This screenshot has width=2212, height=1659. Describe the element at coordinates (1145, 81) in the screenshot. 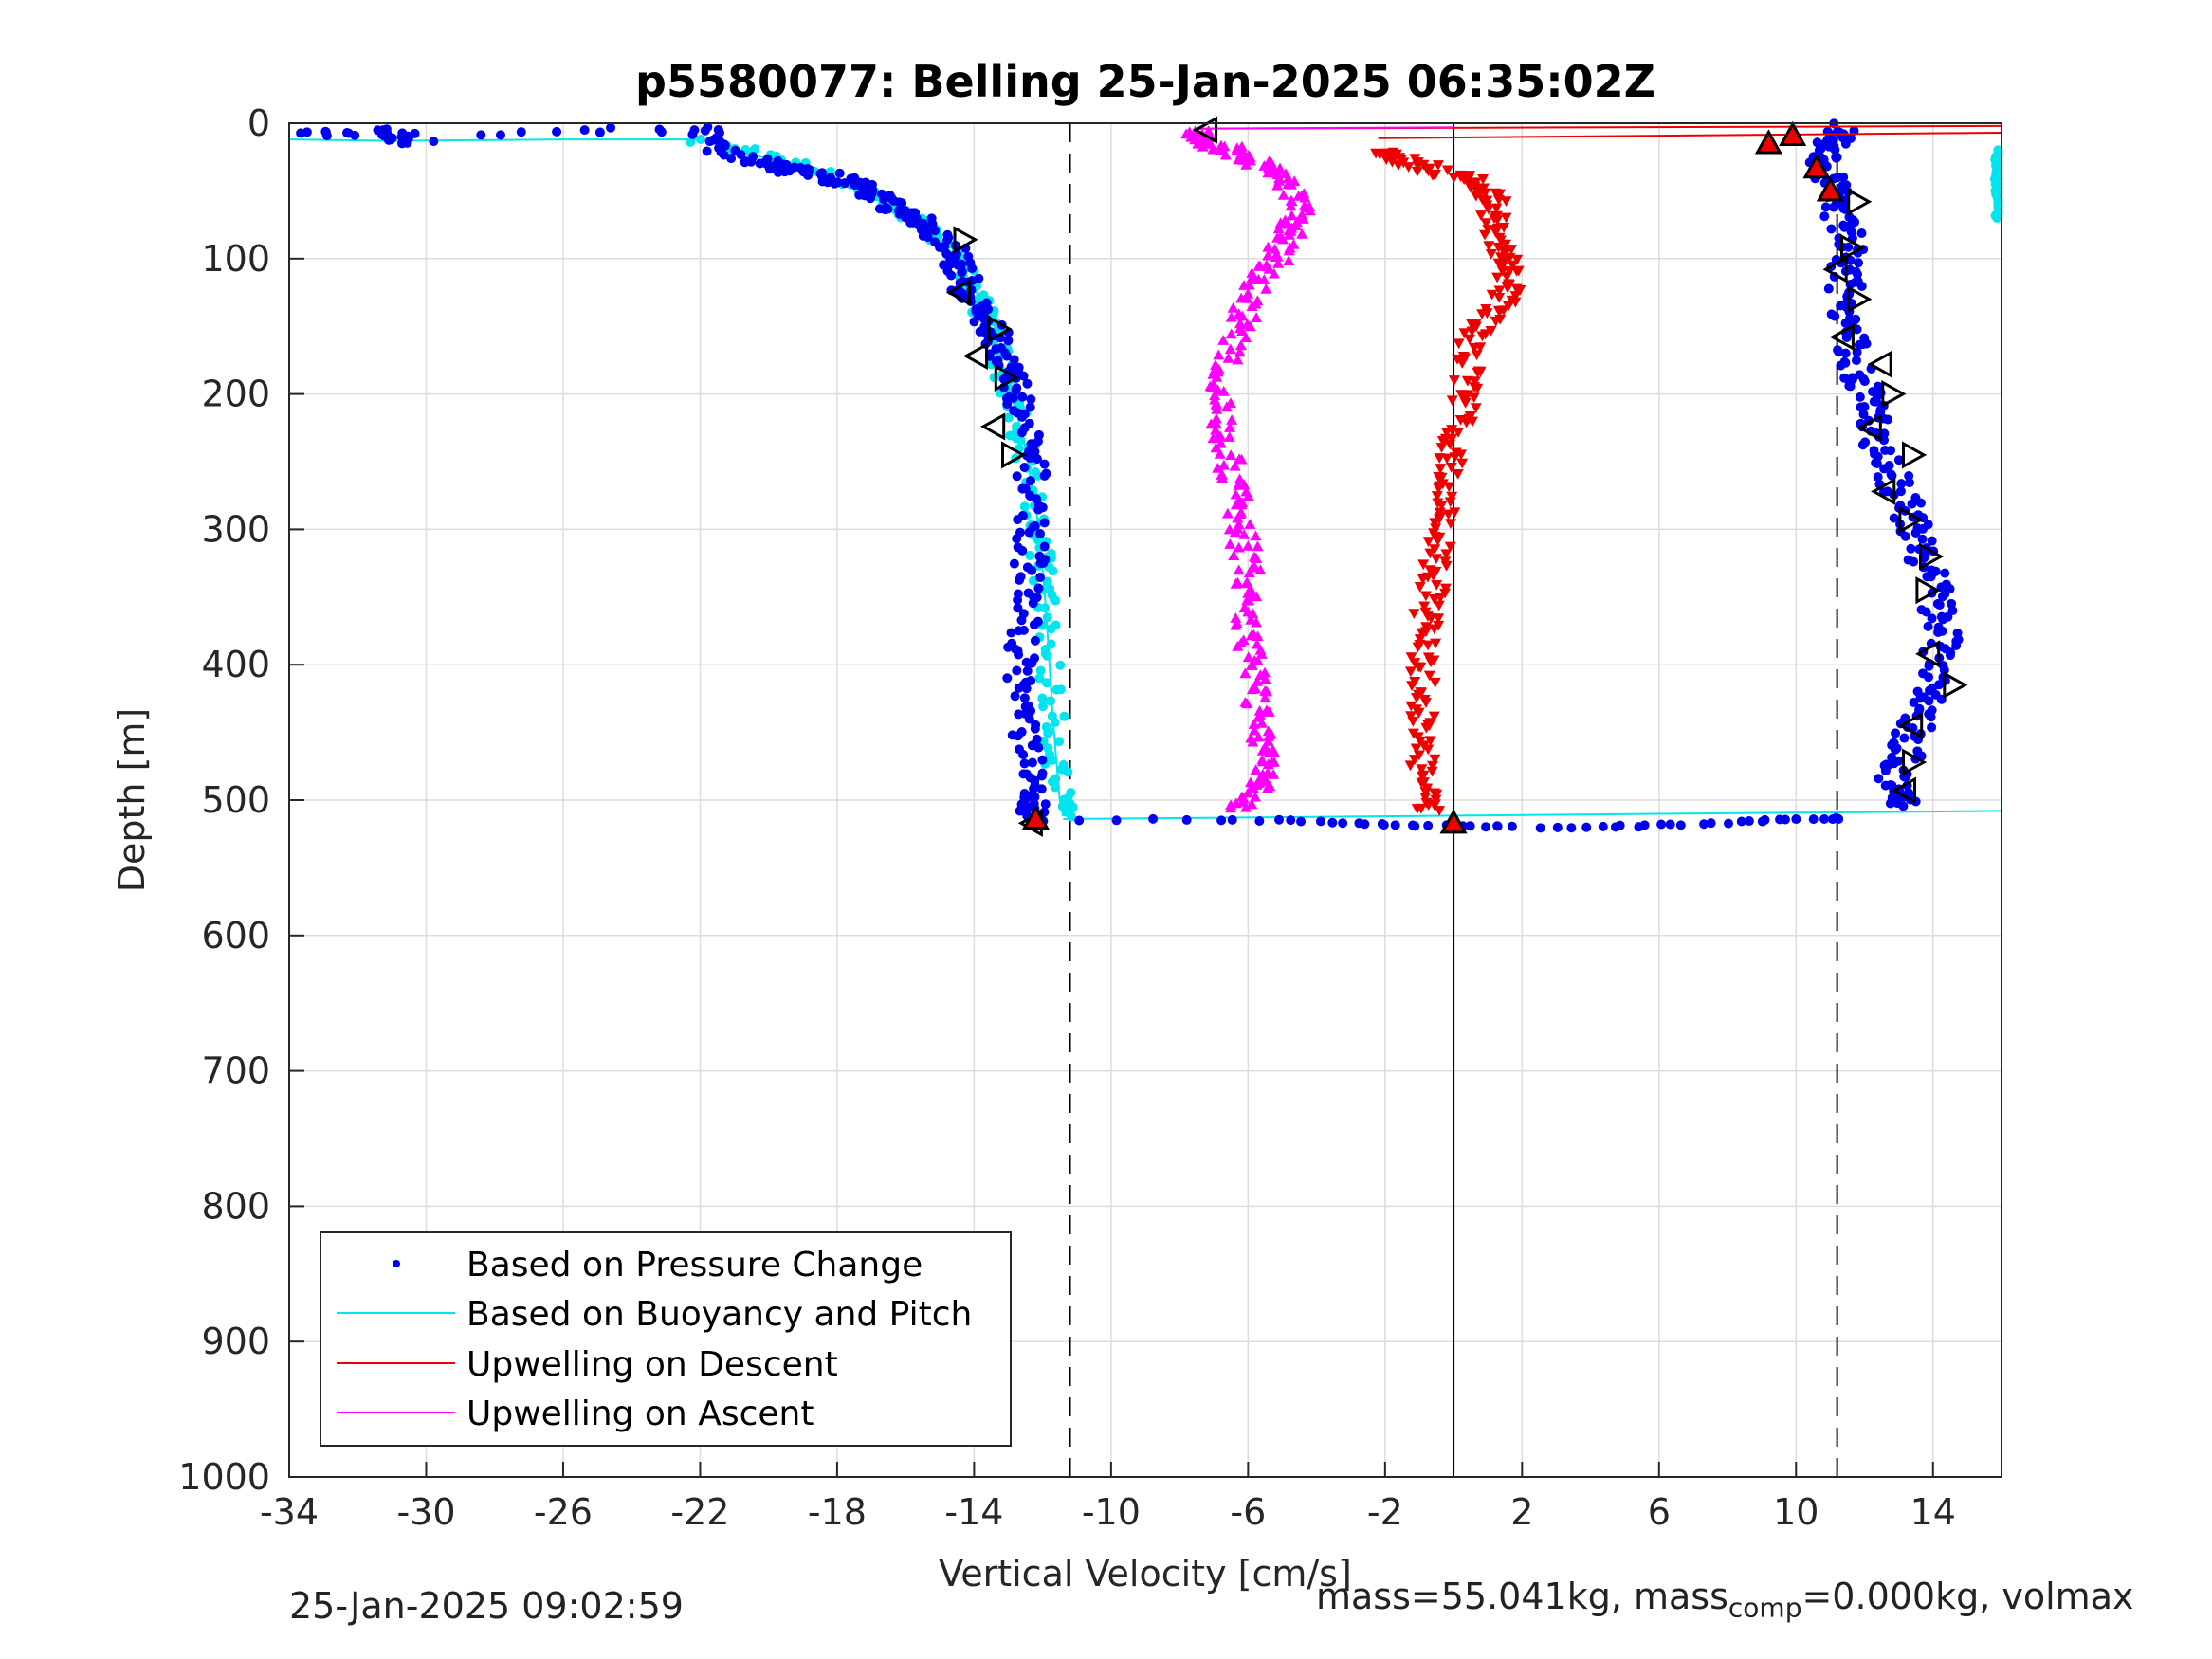

I see `chart-title: p5580077: Belling 25-Jan-2025 06:35:02Z` at that location.